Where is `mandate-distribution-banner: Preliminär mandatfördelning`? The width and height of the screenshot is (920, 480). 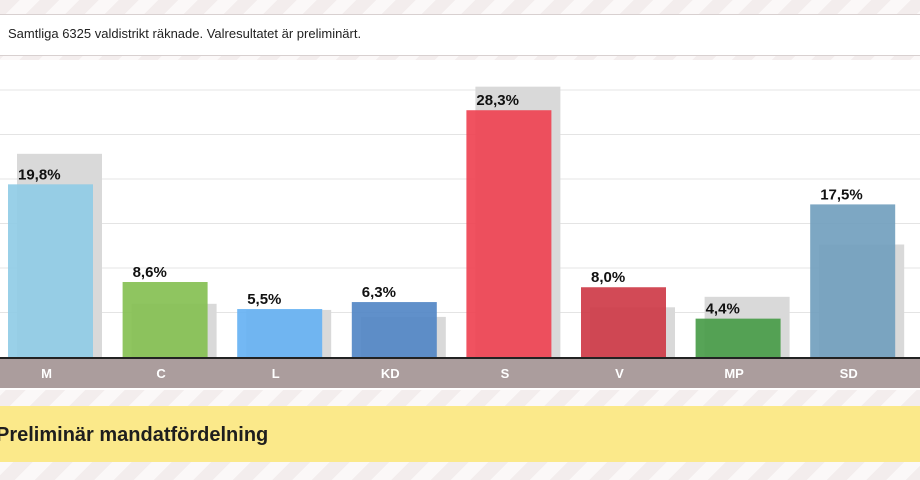 mandate-distribution-banner: Preliminär mandatfördelning is located at coordinates (460, 434).